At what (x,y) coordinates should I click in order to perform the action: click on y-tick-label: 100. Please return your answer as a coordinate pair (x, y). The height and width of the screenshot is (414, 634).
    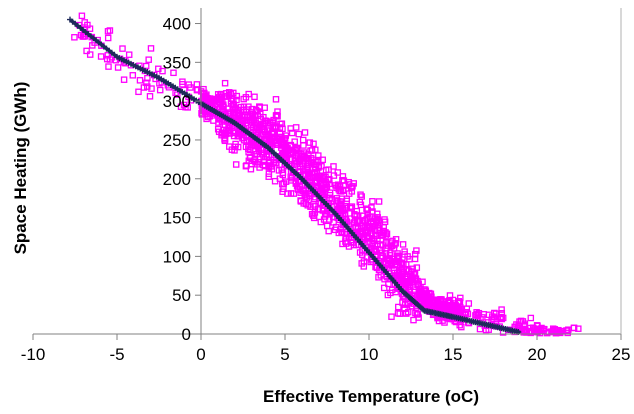
    Looking at the image, I should click on (177, 256).